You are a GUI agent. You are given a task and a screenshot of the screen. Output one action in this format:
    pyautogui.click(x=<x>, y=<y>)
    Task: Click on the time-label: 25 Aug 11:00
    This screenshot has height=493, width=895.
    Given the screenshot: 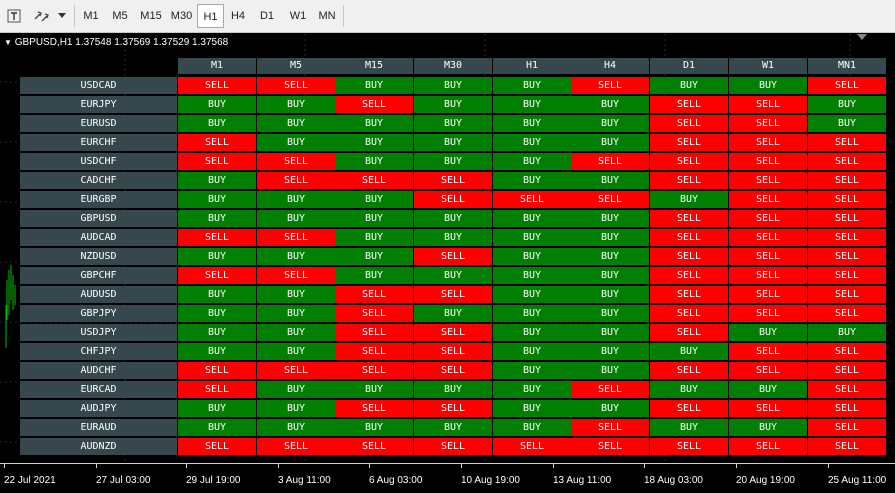 What is the action you would take?
    pyautogui.click(x=857, y=480)
    